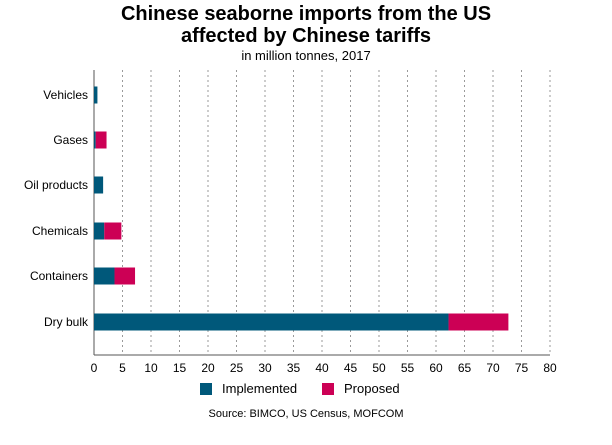 This screenshot has height=445, width=612. What do you see at coordinates (180, 368) in the screenshot?
I see `x-tick-label-15: 15` at bounding box center [180, 368].